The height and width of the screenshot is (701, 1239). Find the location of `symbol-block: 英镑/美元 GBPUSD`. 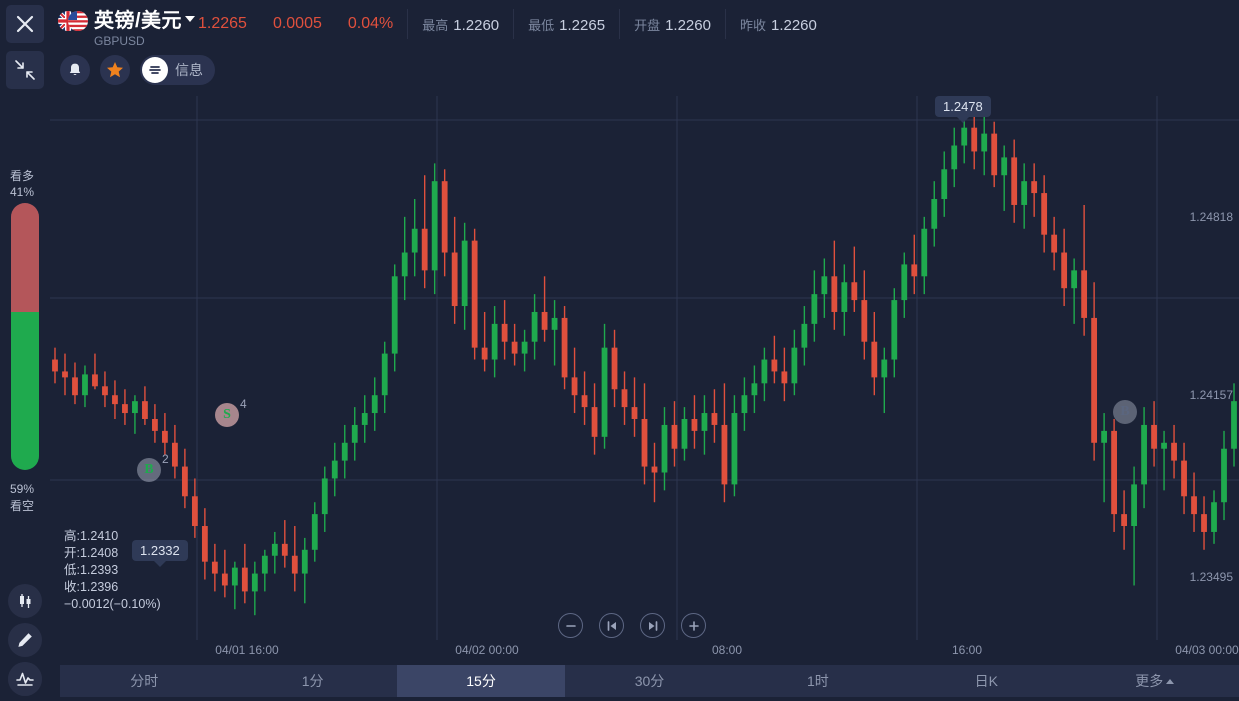

symbol-block: 英镑/美元 GBPUSD is located at coordinates (145, 26).